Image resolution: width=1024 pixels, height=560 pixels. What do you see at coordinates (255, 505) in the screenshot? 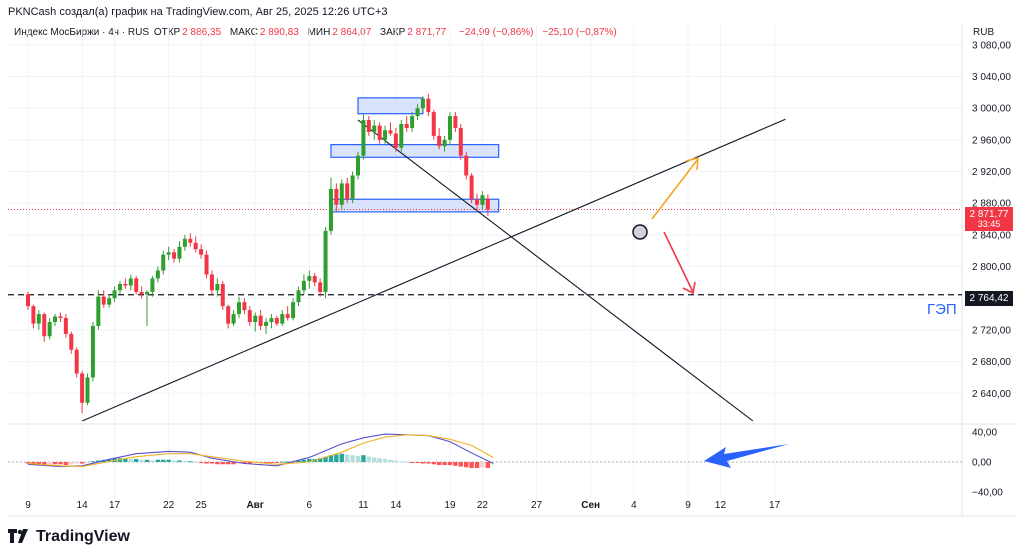
I see `time-tick-label: Авг` at bounding box center [255, 505].